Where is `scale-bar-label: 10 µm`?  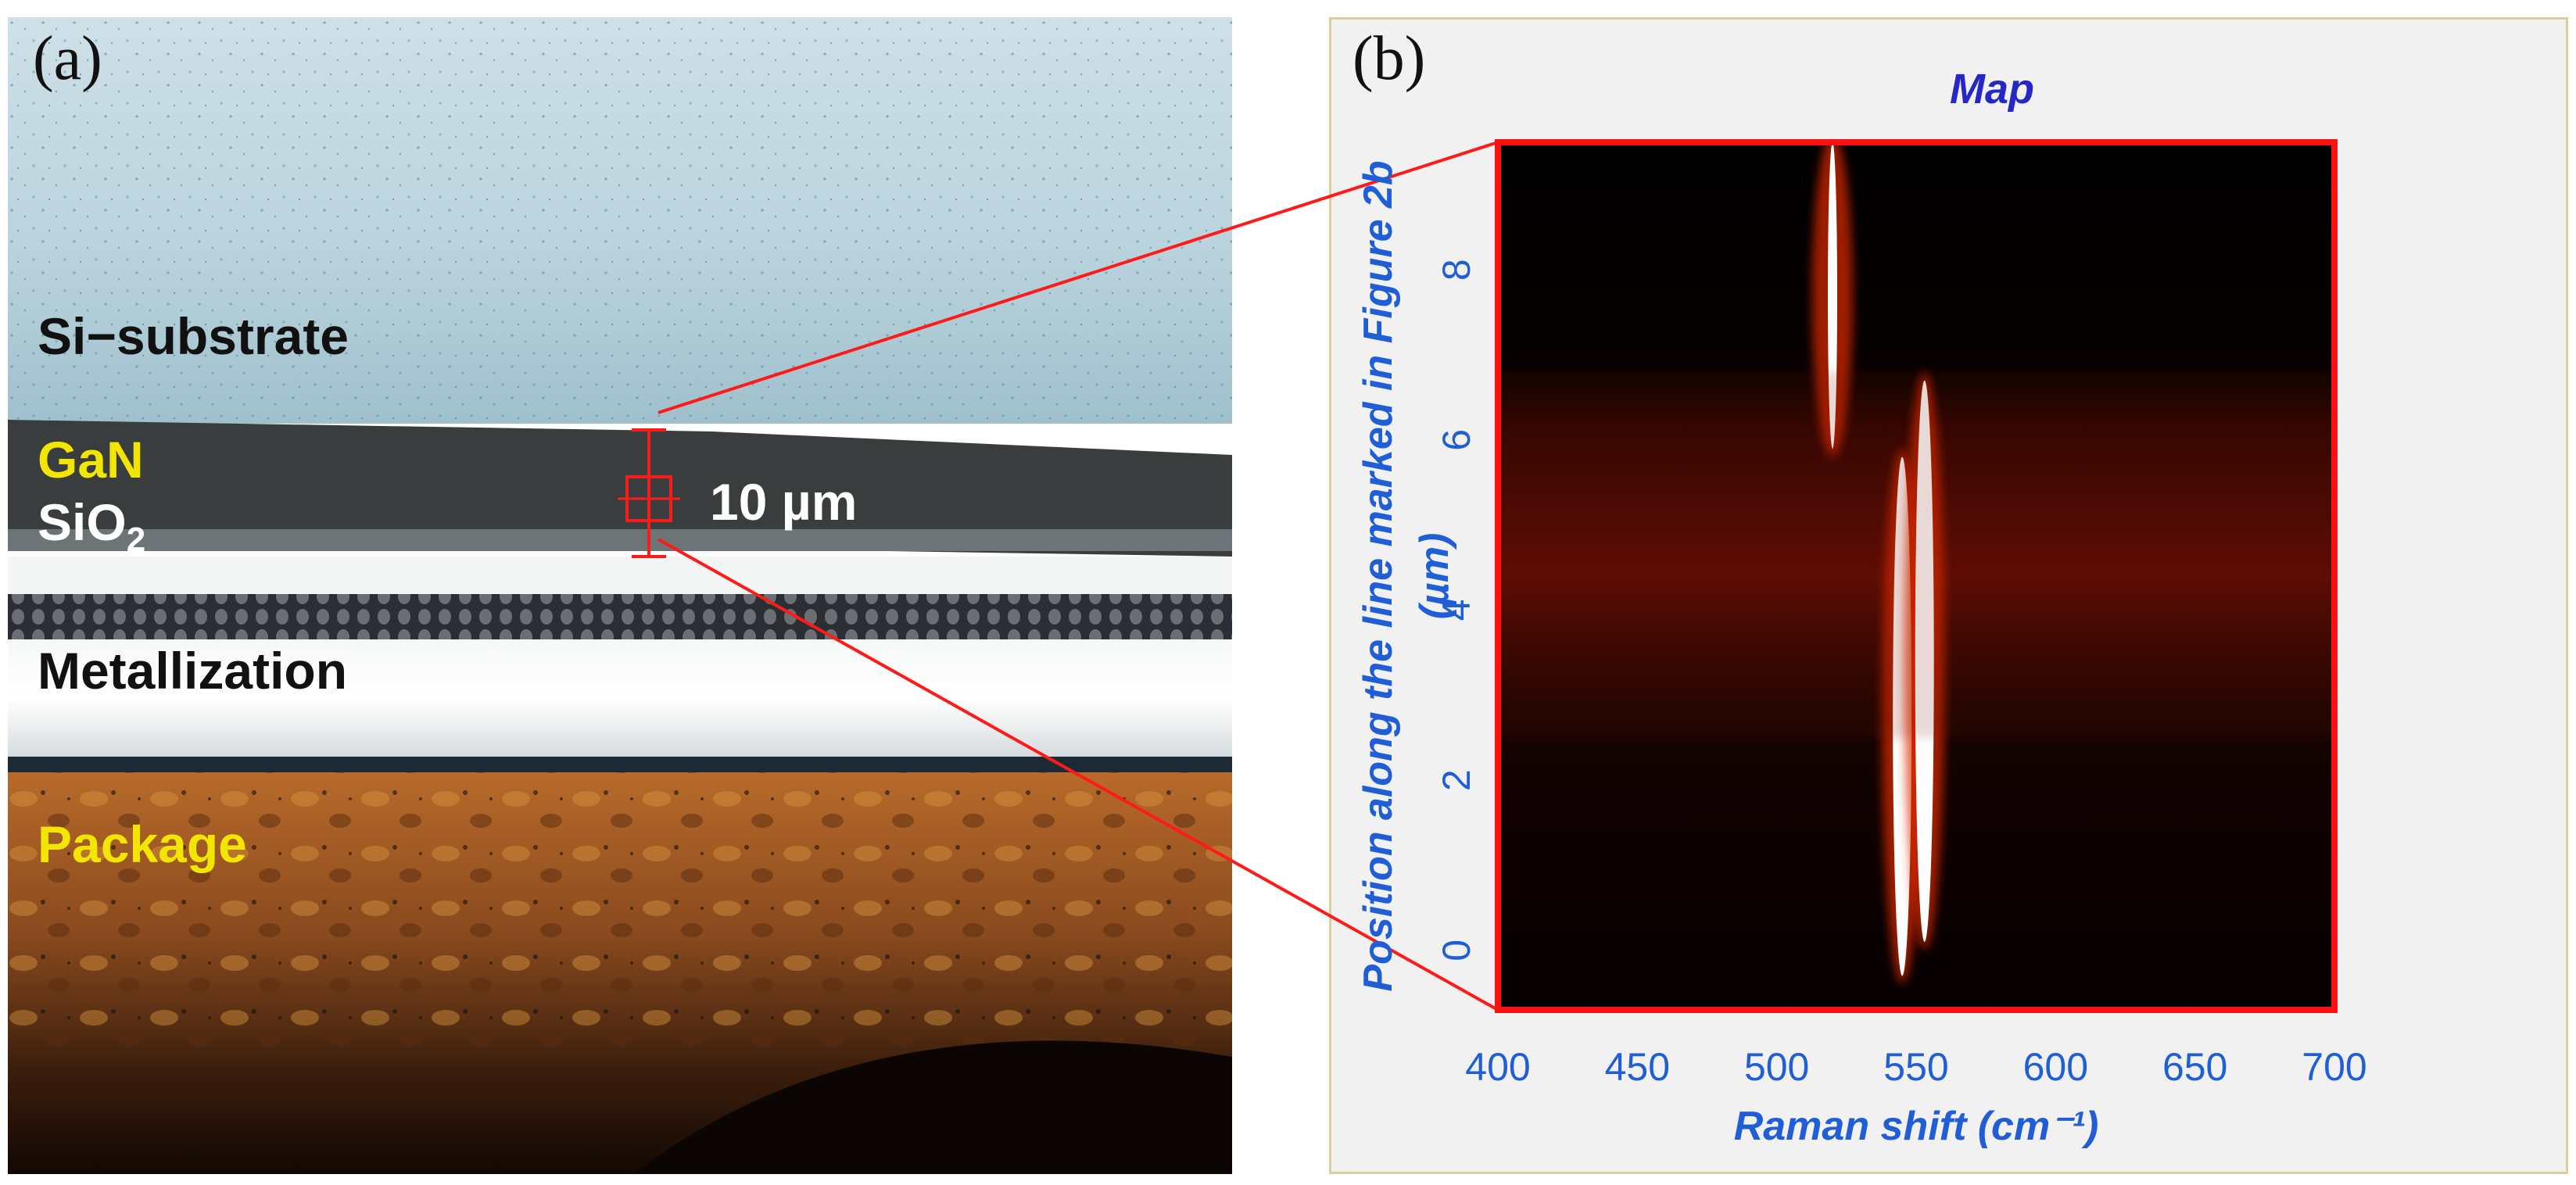 scale-bar-label: 10 µm is located at coordinates (784, 502).